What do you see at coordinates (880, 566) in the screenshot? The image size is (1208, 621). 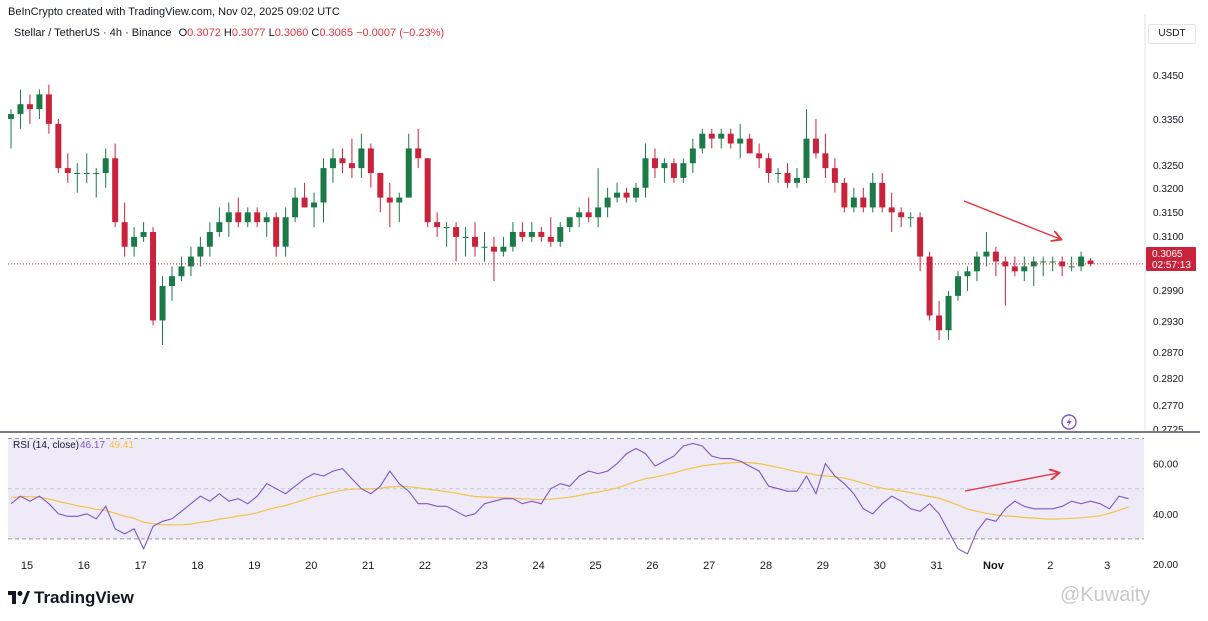 I see `time-tick-label: 30` at bounding box center [880, 566].